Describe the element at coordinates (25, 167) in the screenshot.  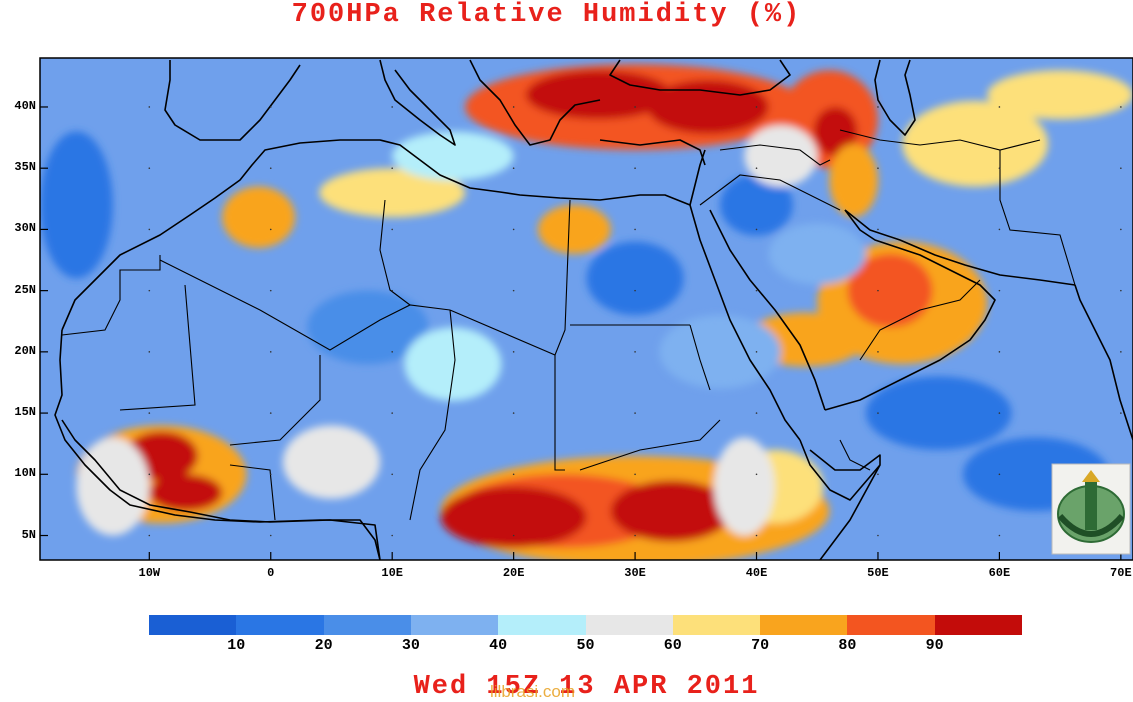
I see `lat-label: 35N` at that location.